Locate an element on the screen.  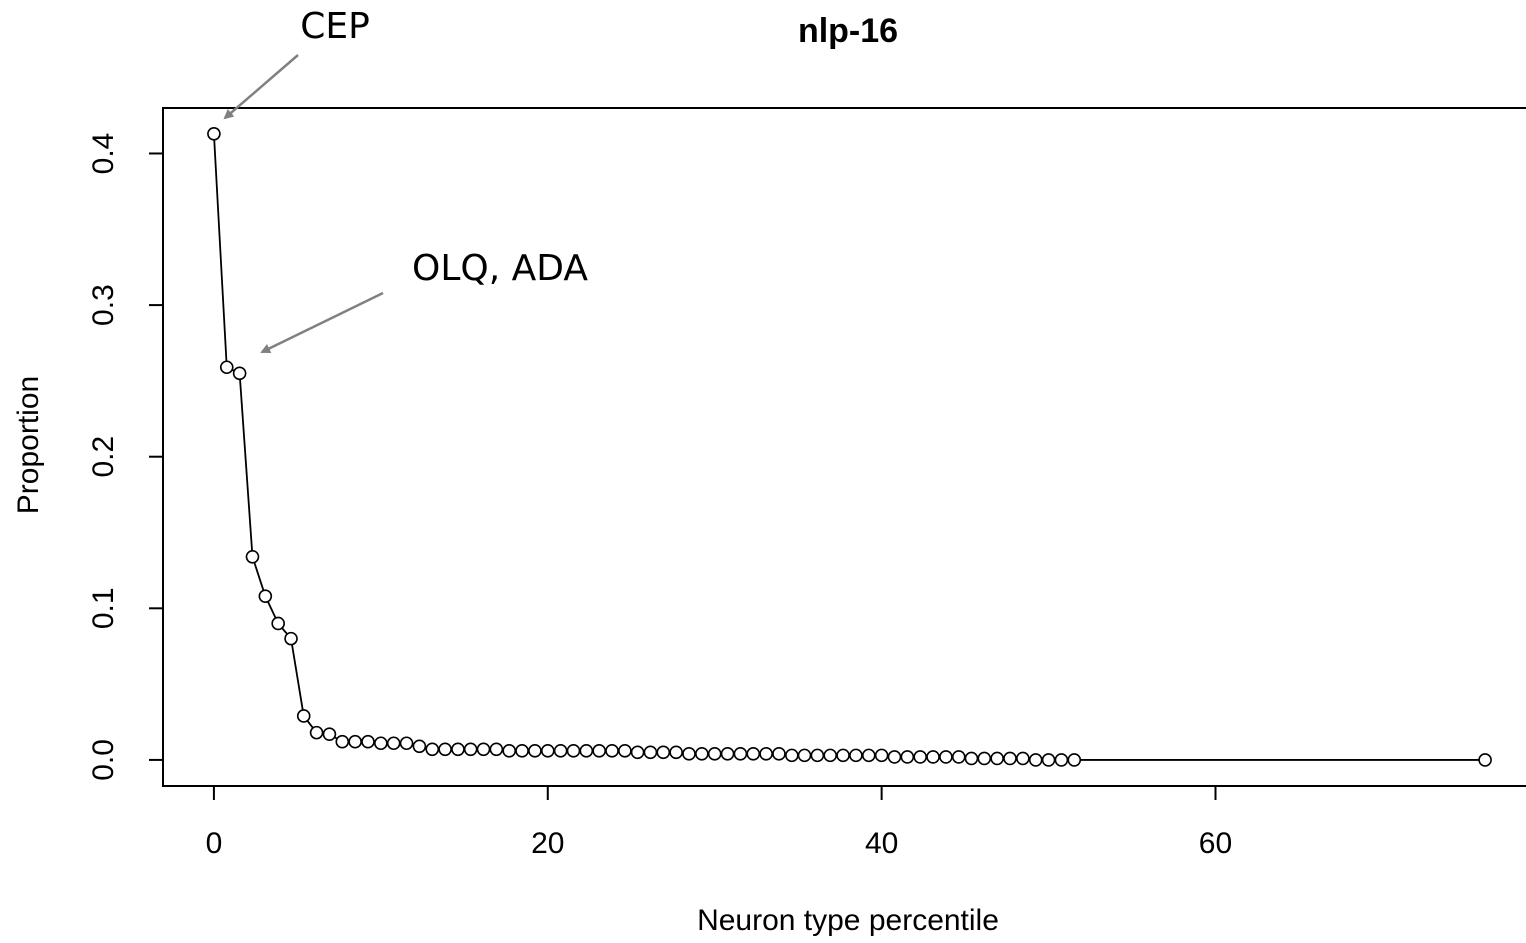
y-tick-label: 0.0 is located at coordinates (103, 760).